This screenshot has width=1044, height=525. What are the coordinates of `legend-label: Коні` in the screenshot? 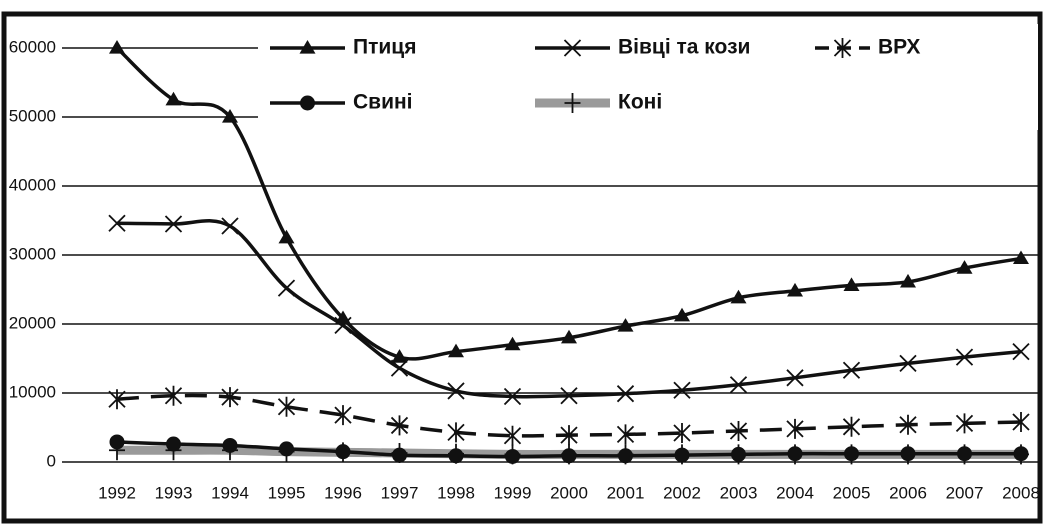 It's located at (640, 102).